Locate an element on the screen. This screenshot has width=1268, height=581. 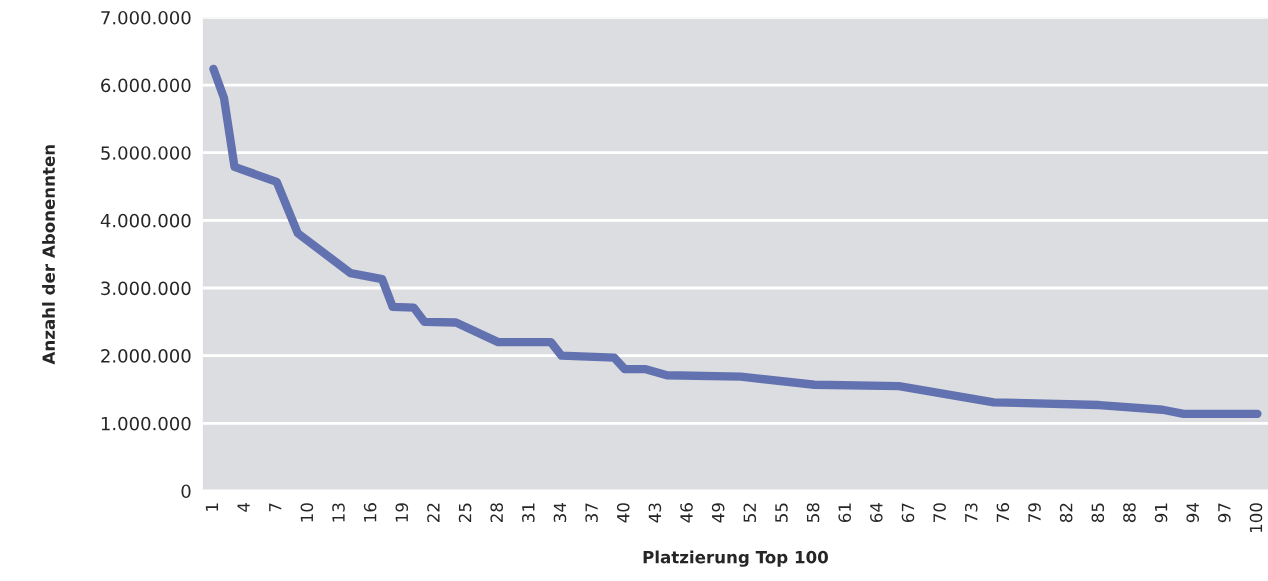
x-tick-label: 76 is located at coordinates (1003, 512).